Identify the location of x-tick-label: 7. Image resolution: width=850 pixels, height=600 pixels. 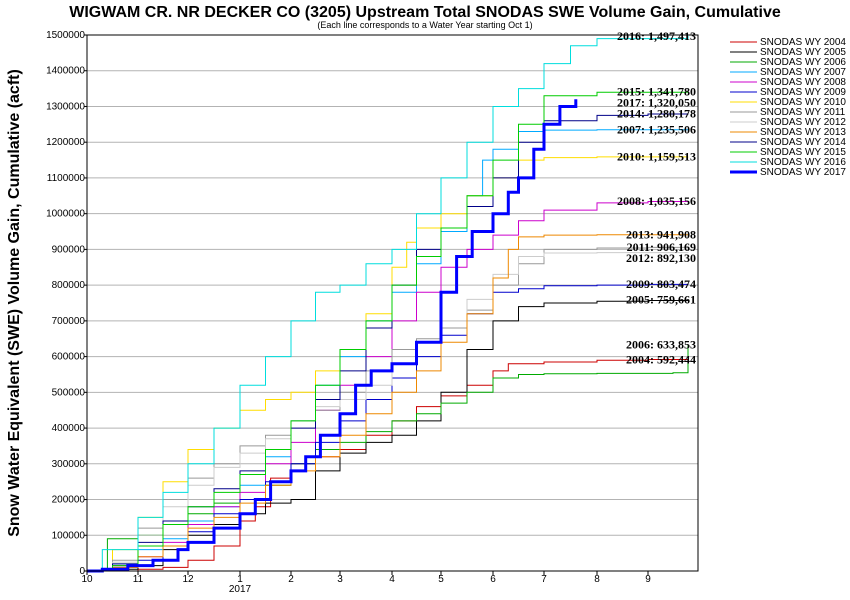
(544, 579).